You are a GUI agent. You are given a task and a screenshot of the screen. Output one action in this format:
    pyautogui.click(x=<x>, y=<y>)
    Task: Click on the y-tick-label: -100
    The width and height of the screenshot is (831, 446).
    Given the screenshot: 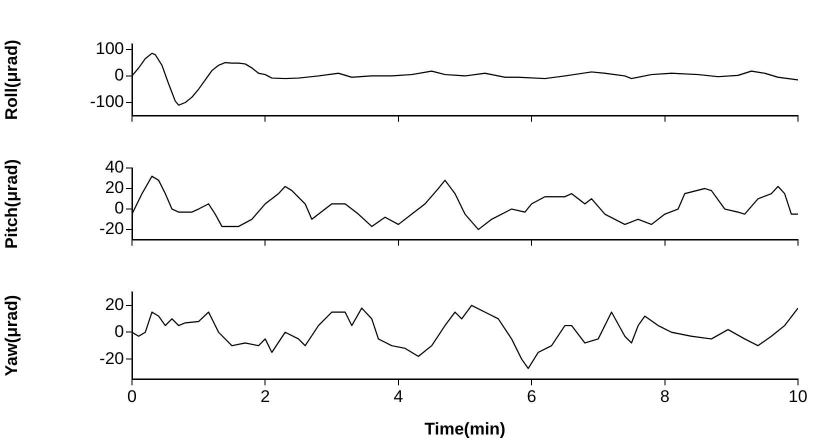 What is the action you would take?
    pyautogui.click(x=107, y=102)
    